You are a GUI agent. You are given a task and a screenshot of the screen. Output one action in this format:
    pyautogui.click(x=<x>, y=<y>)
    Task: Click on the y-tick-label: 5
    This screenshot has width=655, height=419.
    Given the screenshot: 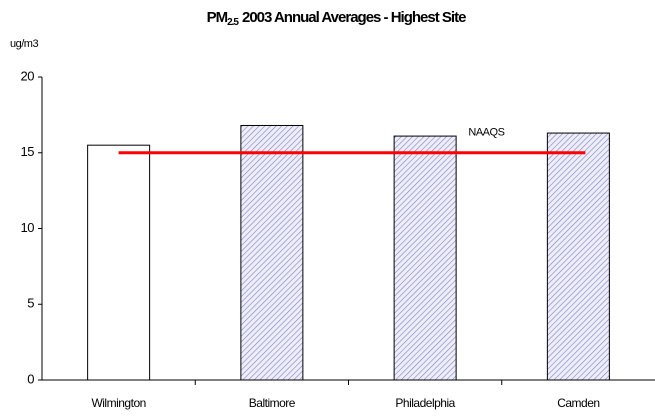 What is the action you would take?
    pyautogui.click(x=30, y=303)
    